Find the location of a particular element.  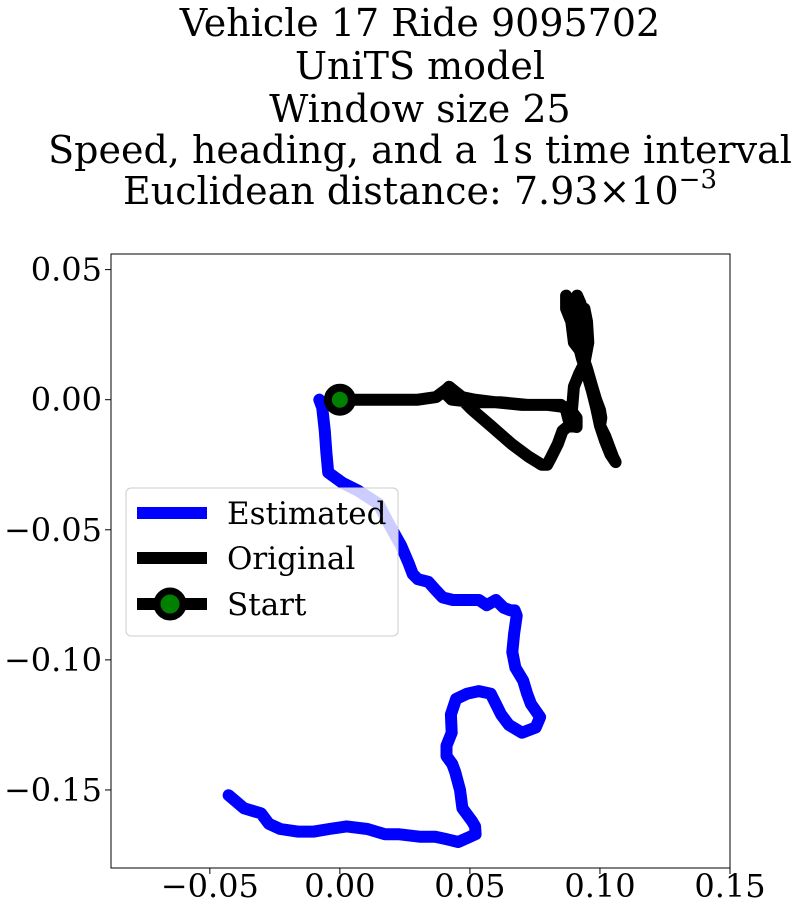

y-tick-label: 0.05 is located at coordinates (66, 270).